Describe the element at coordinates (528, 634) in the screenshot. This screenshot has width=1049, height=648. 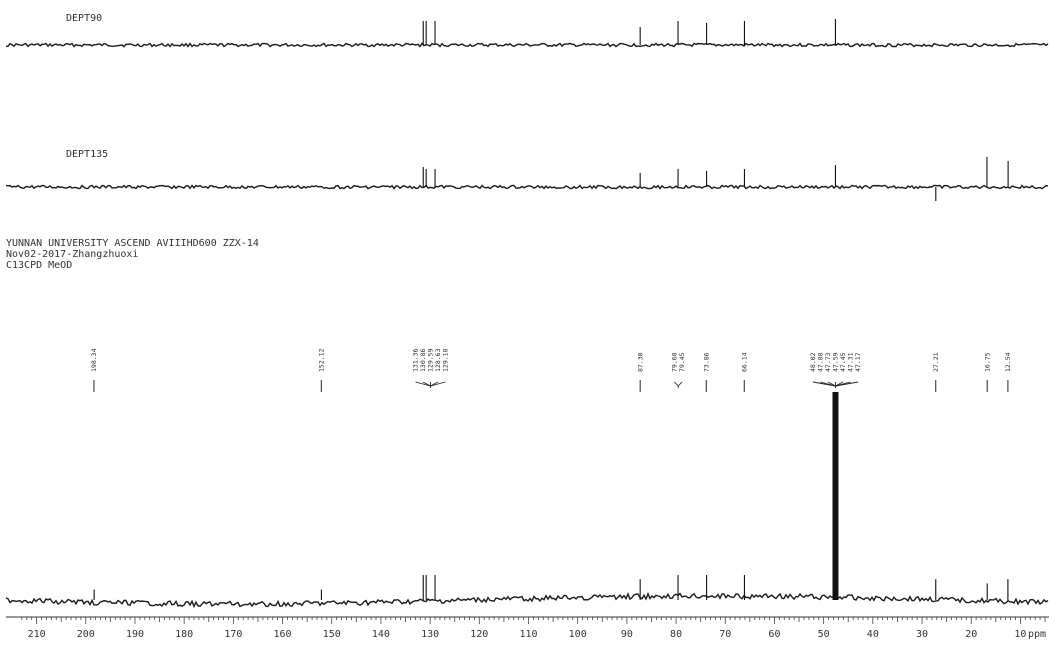
I see `x-tick-label-110: 110` at that location.